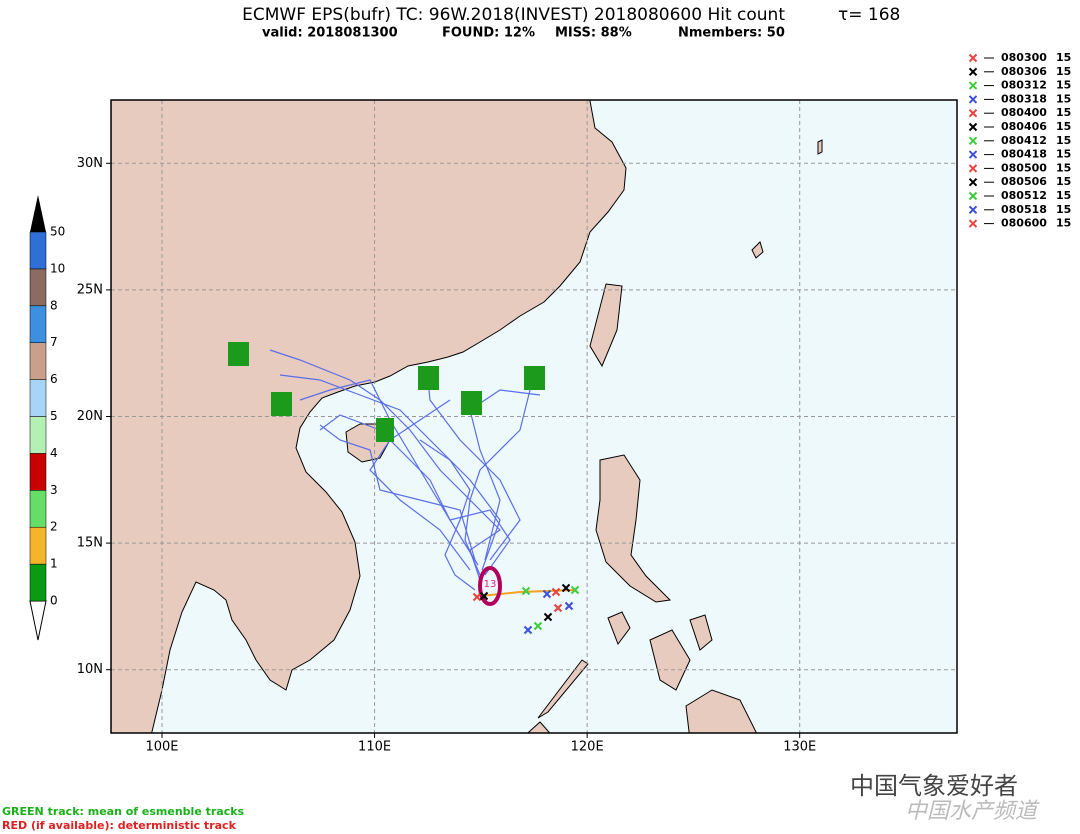 This screenshot has width=1080, height=834. Describe the element at coordinates (1024, 112) in the screenshot. I see `legend-date: 080400` at that location.